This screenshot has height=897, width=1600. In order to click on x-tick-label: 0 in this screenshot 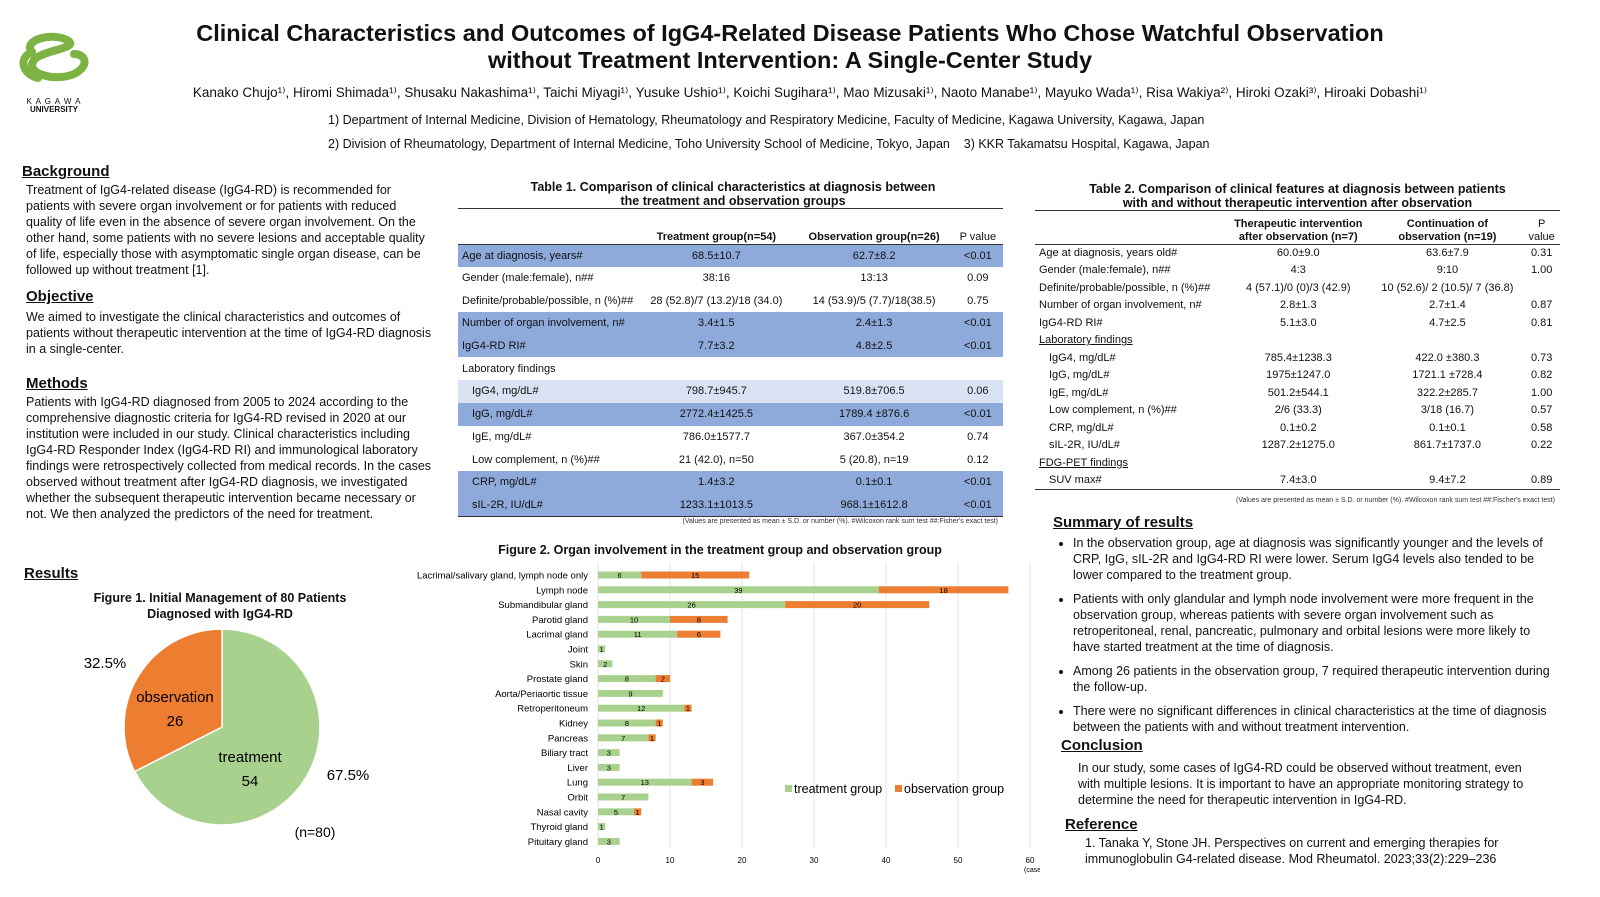, I will do `click(598, 860)`.